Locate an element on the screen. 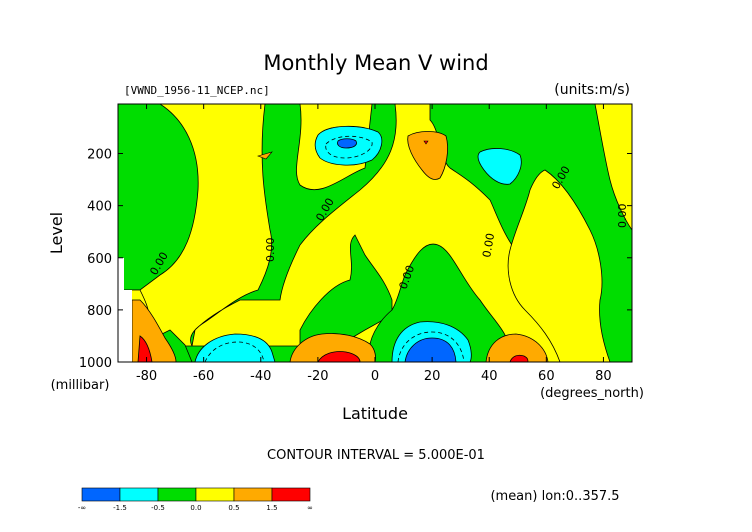 This screenshot has width=752, height=532. x-tick-label: -20 is located at coordinates (317, 376).